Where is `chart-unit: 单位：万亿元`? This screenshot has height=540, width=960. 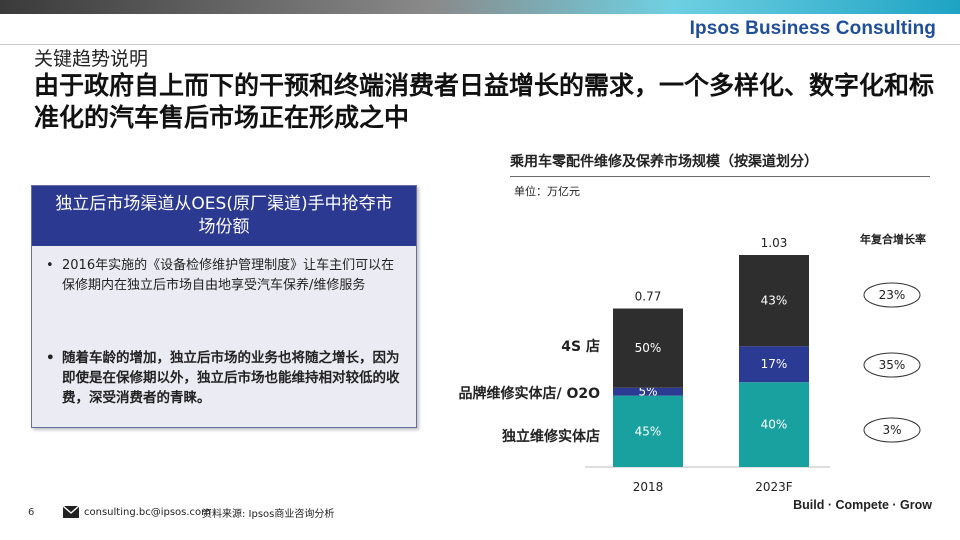
chart-unit: 单位：万亿元 is located at coordinates (547, 191).